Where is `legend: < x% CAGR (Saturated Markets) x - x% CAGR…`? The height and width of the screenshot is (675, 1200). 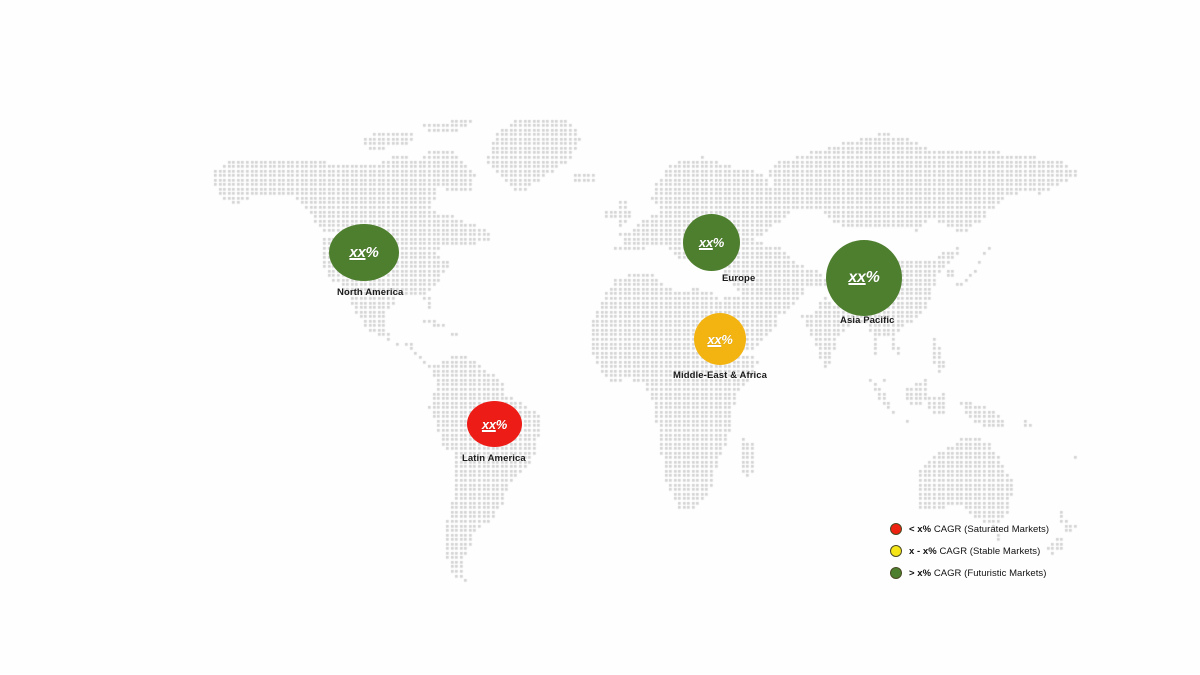 legend: < x% CAGR (Saturated Markets) x - x% CAGR… is located at coordinates (990, 551).